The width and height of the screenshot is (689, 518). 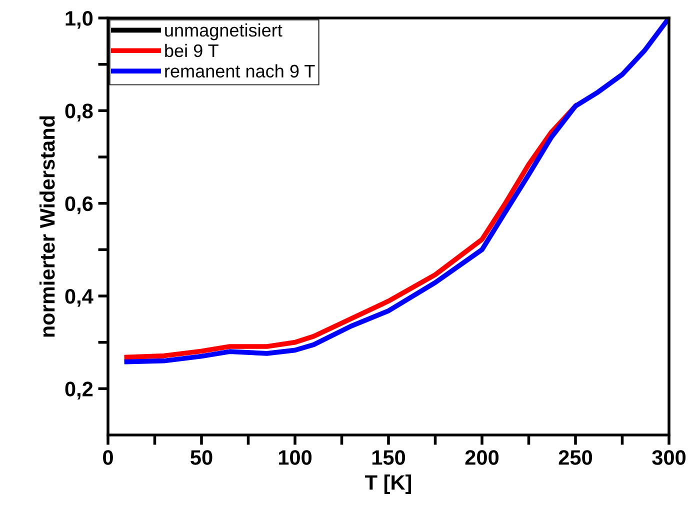 What do you see at coordinates (79, 205) in the screenshot?
I see `y-tick-label: 0,6` at bounding box center [79, 205].